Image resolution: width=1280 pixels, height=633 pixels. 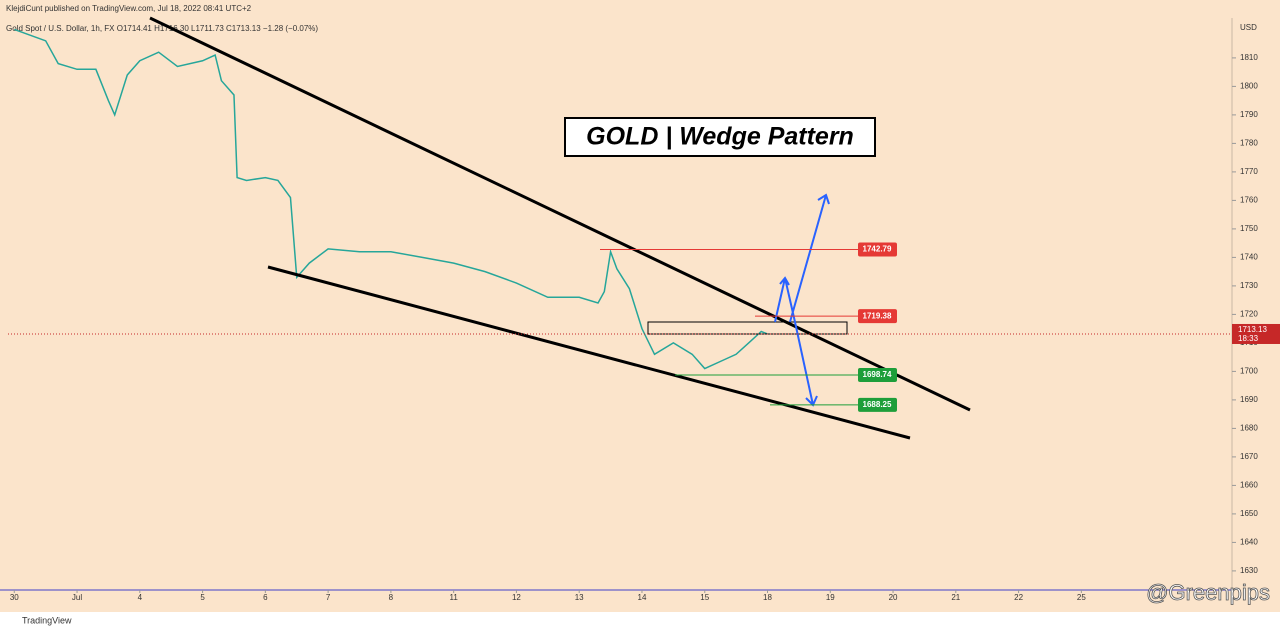 What do you see at coordinates (454, 597) in the screenshot?
I see `x-tick-label: 11` at bounding box center [454, 597].